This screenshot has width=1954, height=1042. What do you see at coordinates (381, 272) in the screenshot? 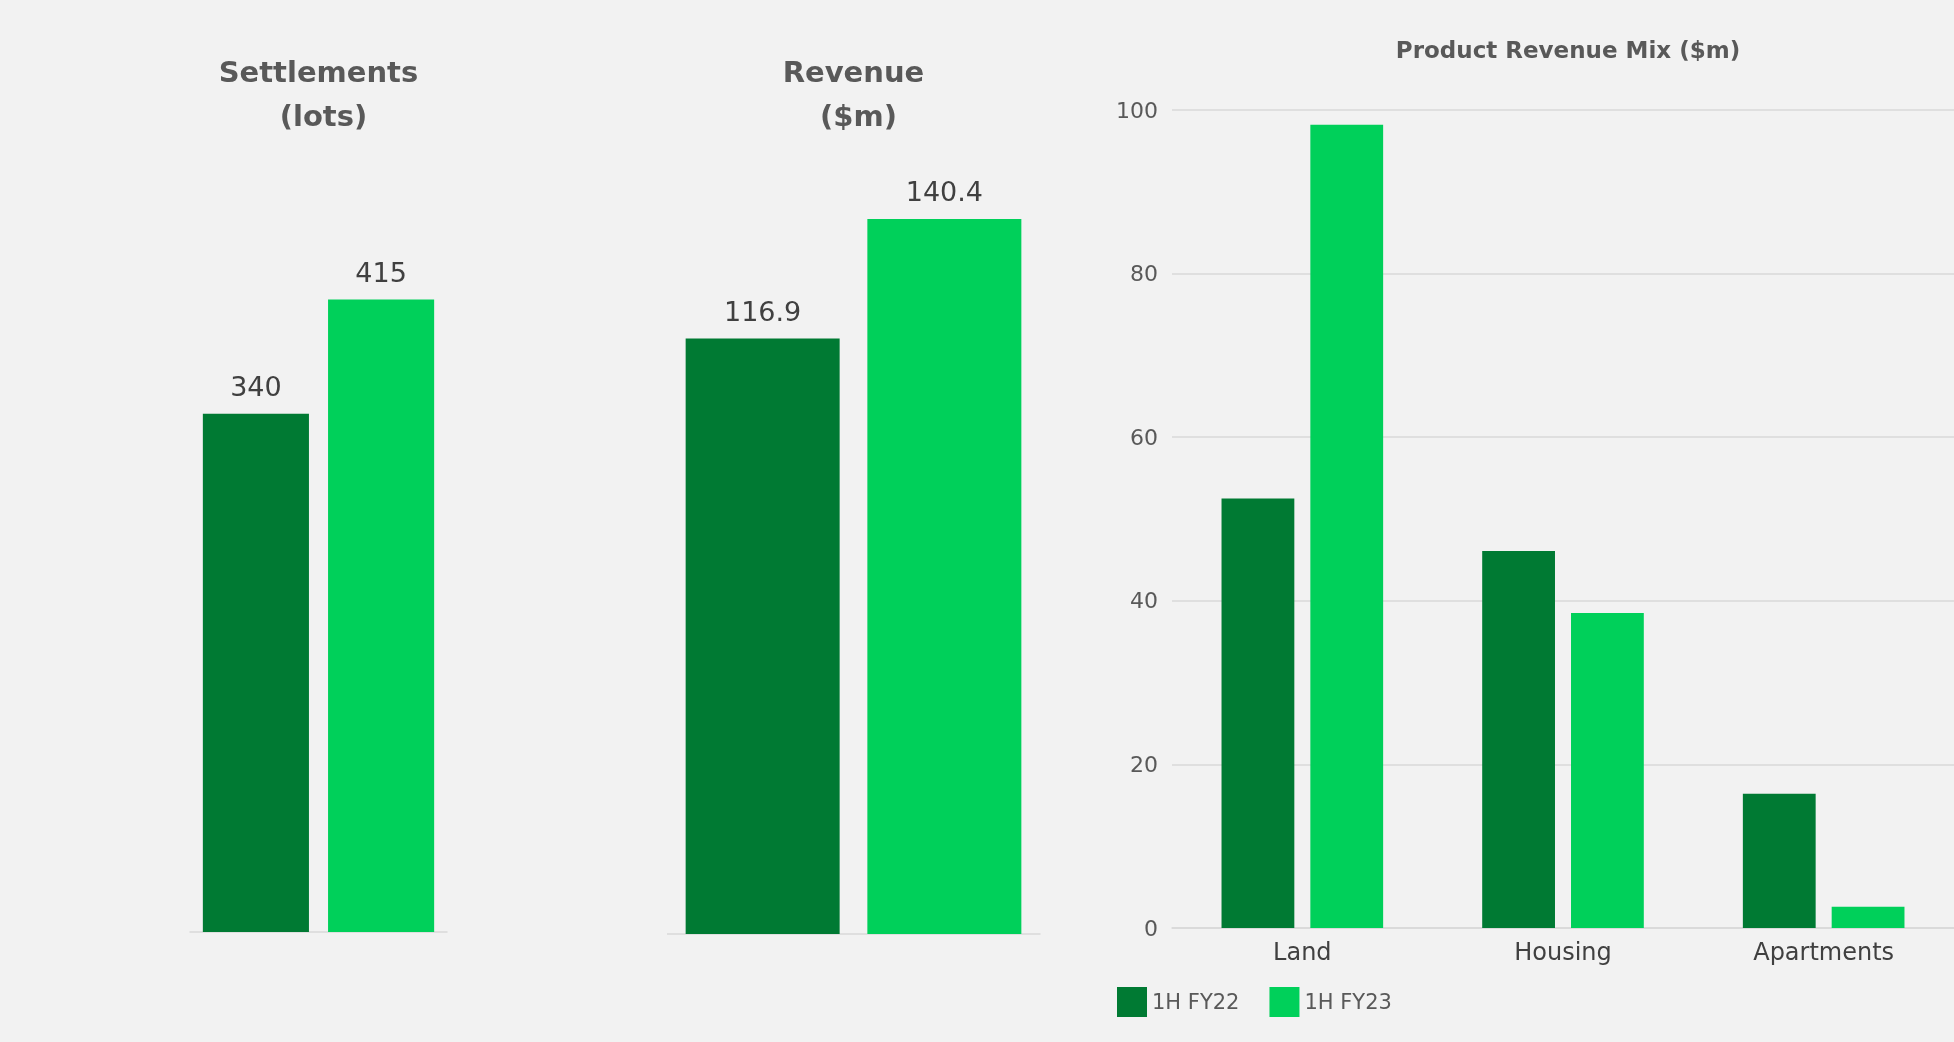
I see `data-label: 415` at bounding box center [381, 272].